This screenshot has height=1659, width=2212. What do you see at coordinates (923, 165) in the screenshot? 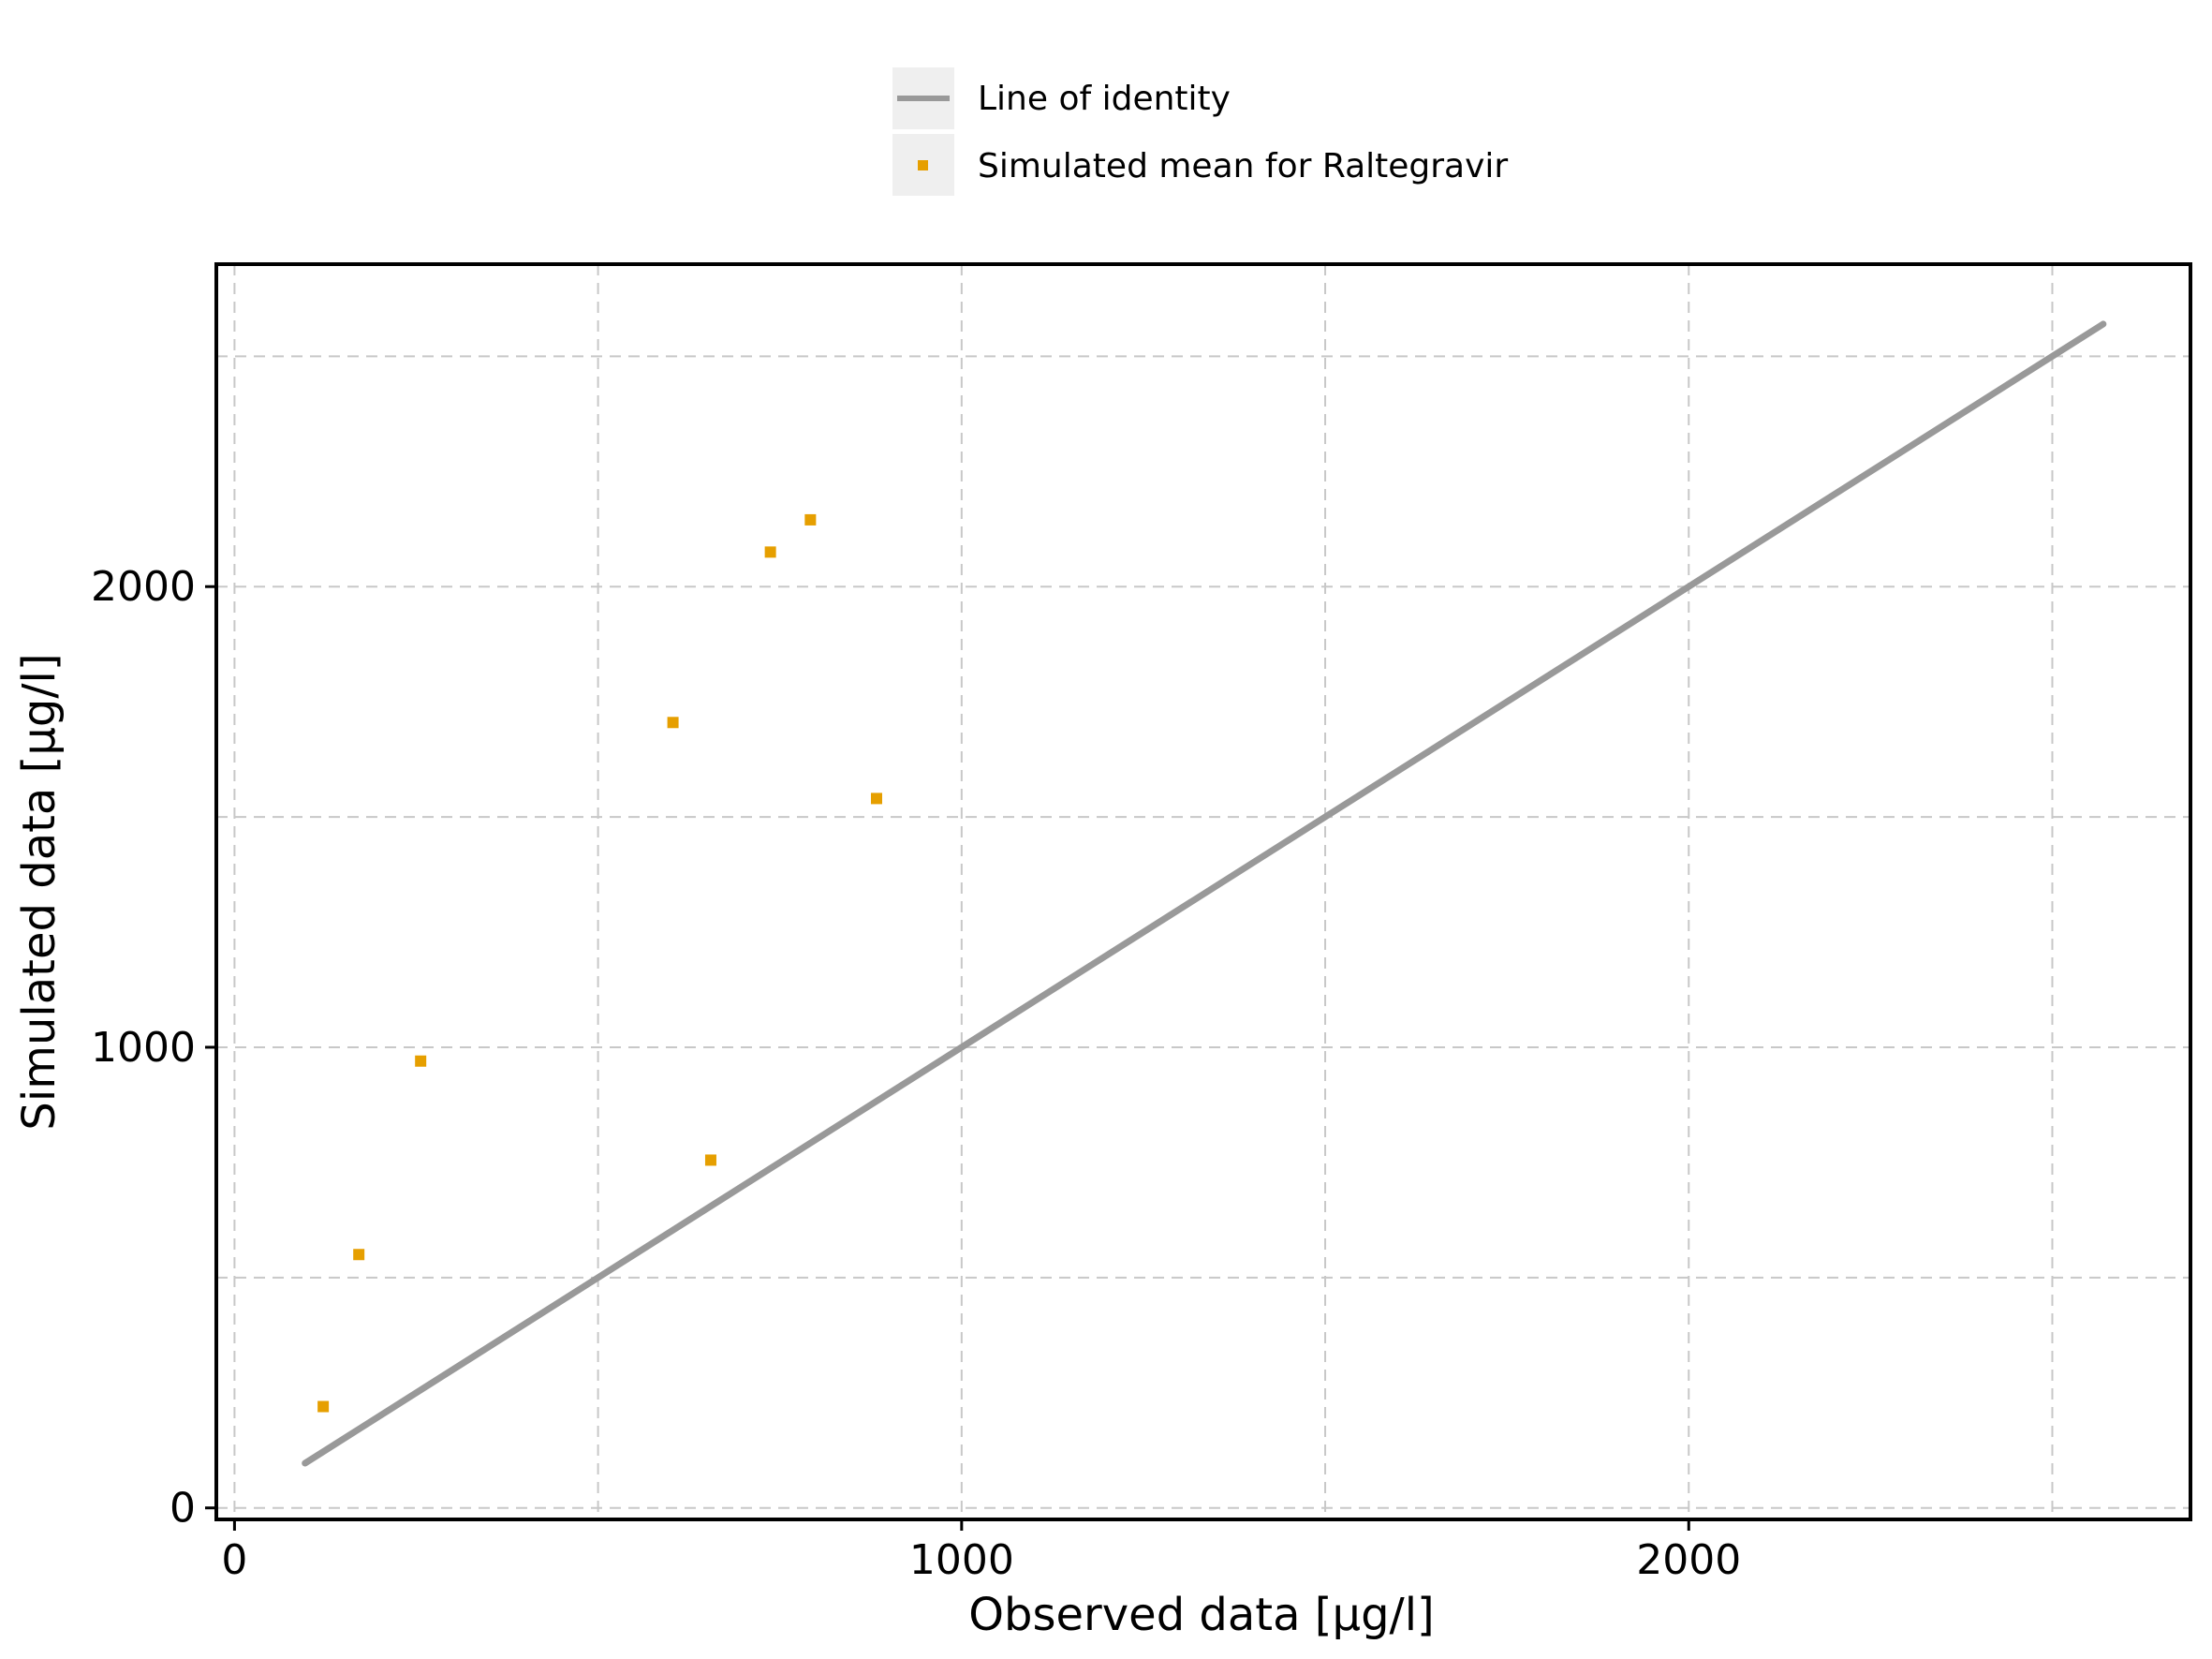
I see `legend-key-square-marker` at bounding box center [923, 165].